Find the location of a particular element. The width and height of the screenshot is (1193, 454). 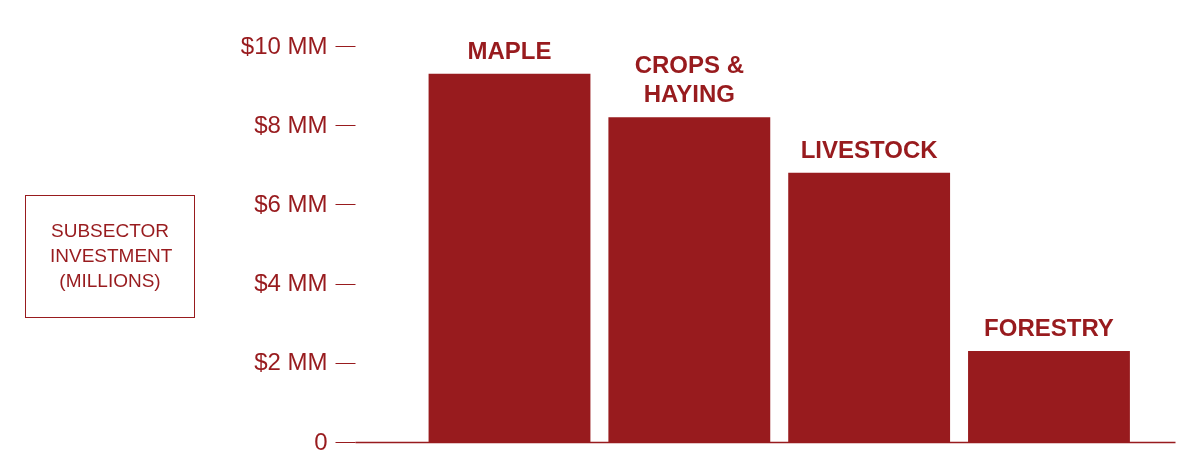

y-tick-label: $2 MM is located at coordinates (291, 362).